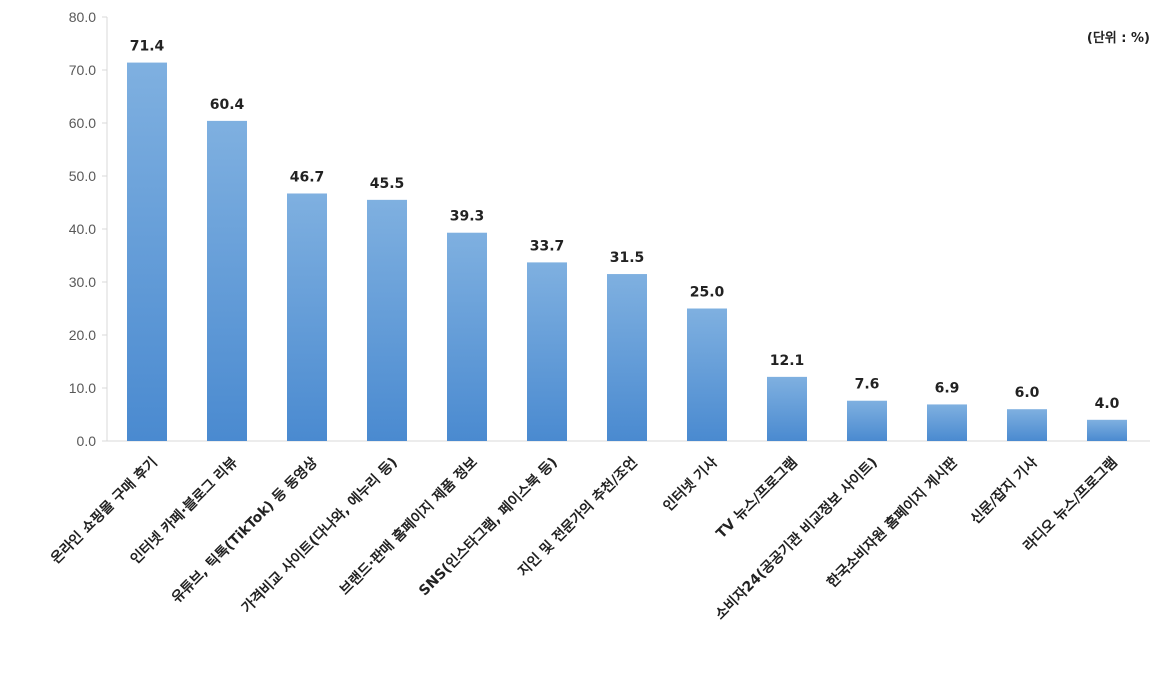 Image resolution: width=1167 pixels, height=696 pixels. I want to click on data-label: 31.5, so click(627, 258).